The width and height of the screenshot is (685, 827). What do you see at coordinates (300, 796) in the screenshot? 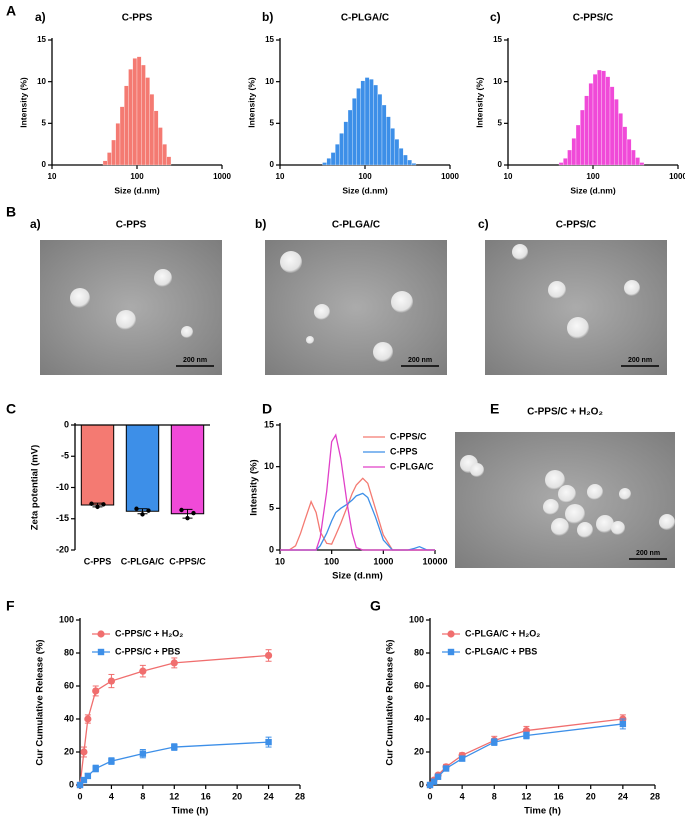
I see `x-tick-label: 28` at bounding box center [300, 796].